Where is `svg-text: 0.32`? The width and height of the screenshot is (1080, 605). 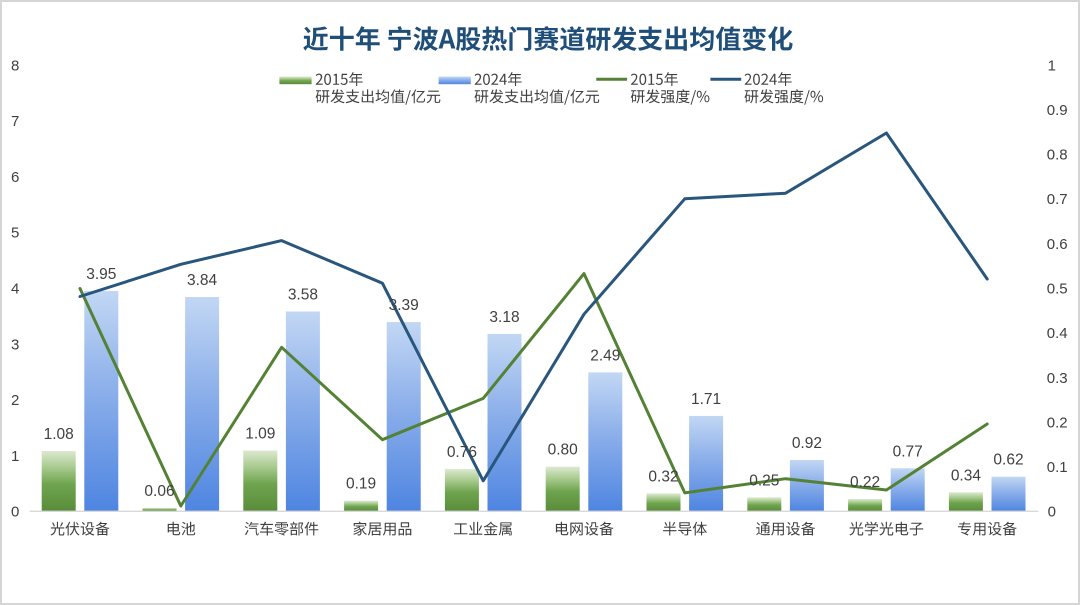
svg-text: 0.32 is located at coordinates (663, 476).